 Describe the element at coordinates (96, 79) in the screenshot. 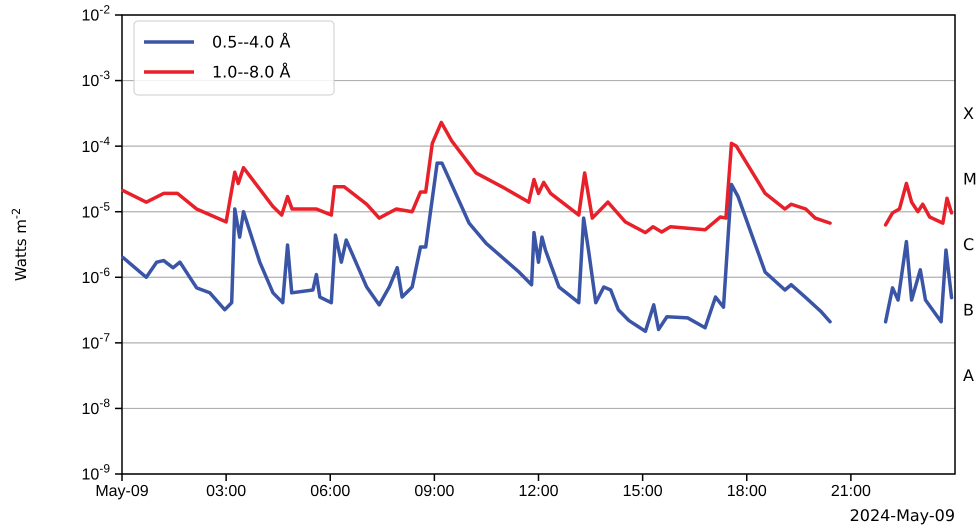

I see `y-tick-label: 10$^{-3}$` at that location.